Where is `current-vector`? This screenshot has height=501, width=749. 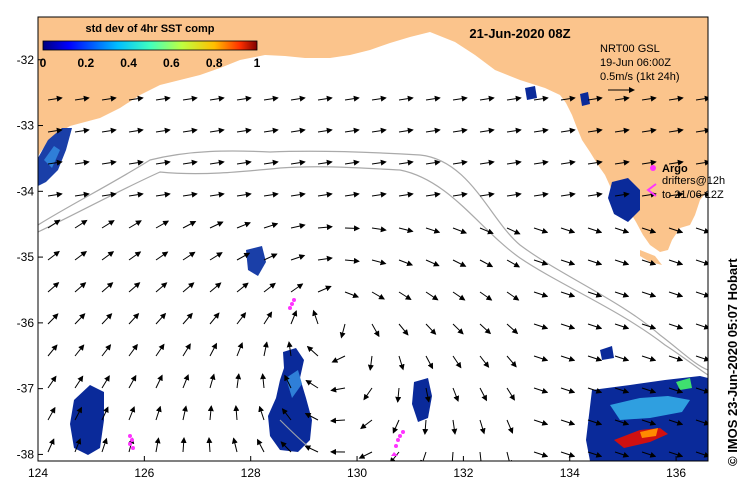 current-vector is located at coordinates (352, 228).